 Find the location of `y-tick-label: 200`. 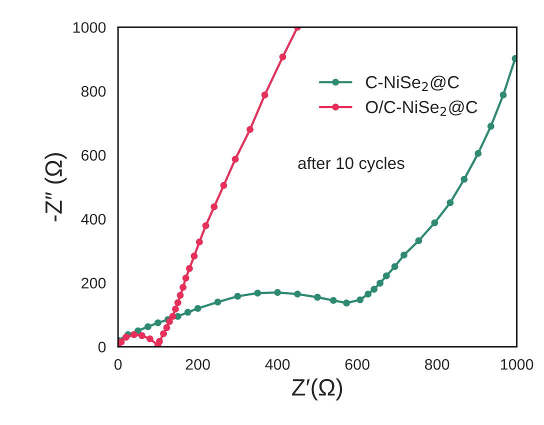

y-tick-label: 200 is located at coordinates (94, 283).